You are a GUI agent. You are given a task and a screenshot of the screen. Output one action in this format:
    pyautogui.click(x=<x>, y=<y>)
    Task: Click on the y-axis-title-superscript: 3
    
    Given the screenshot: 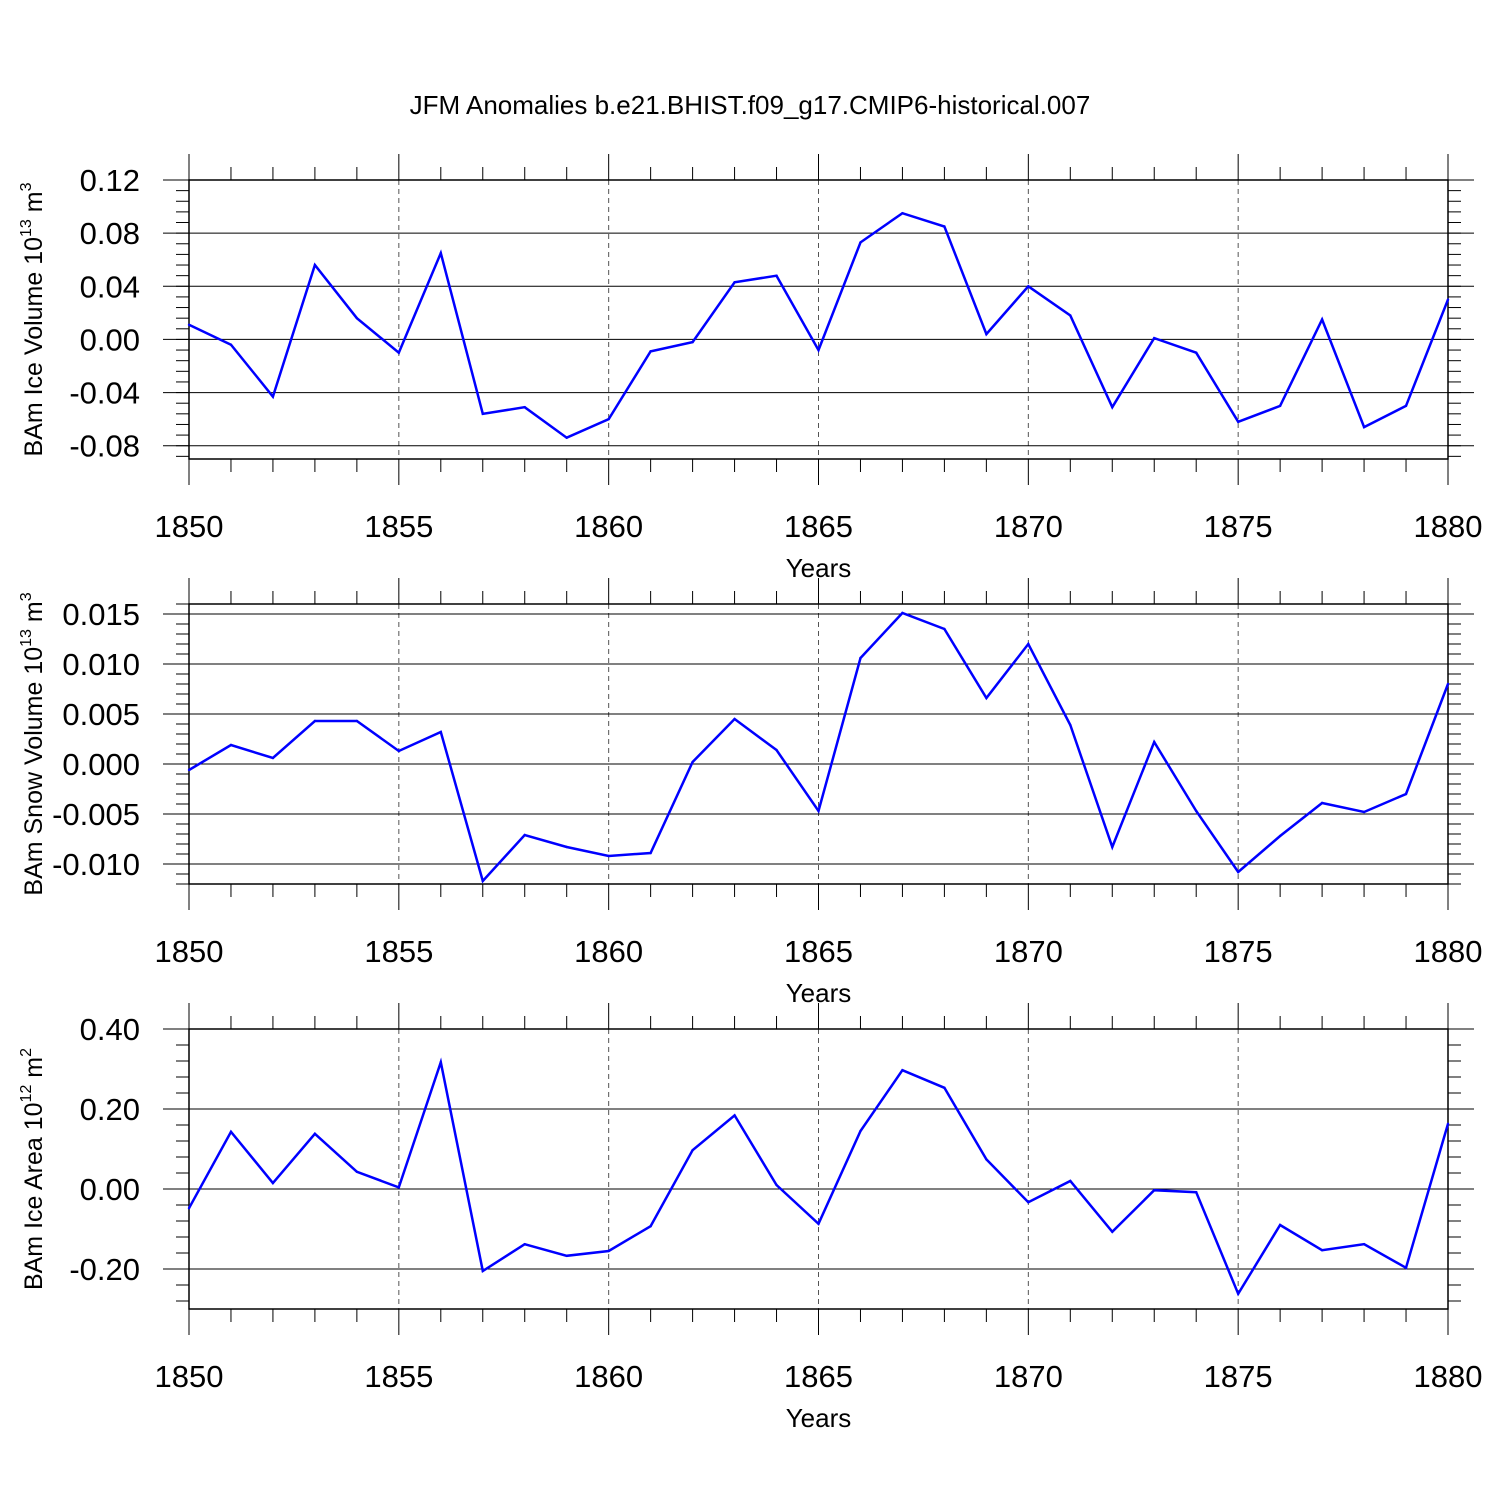 What is the action you would take?
    pyautogui.click(x=26, y=186)
    